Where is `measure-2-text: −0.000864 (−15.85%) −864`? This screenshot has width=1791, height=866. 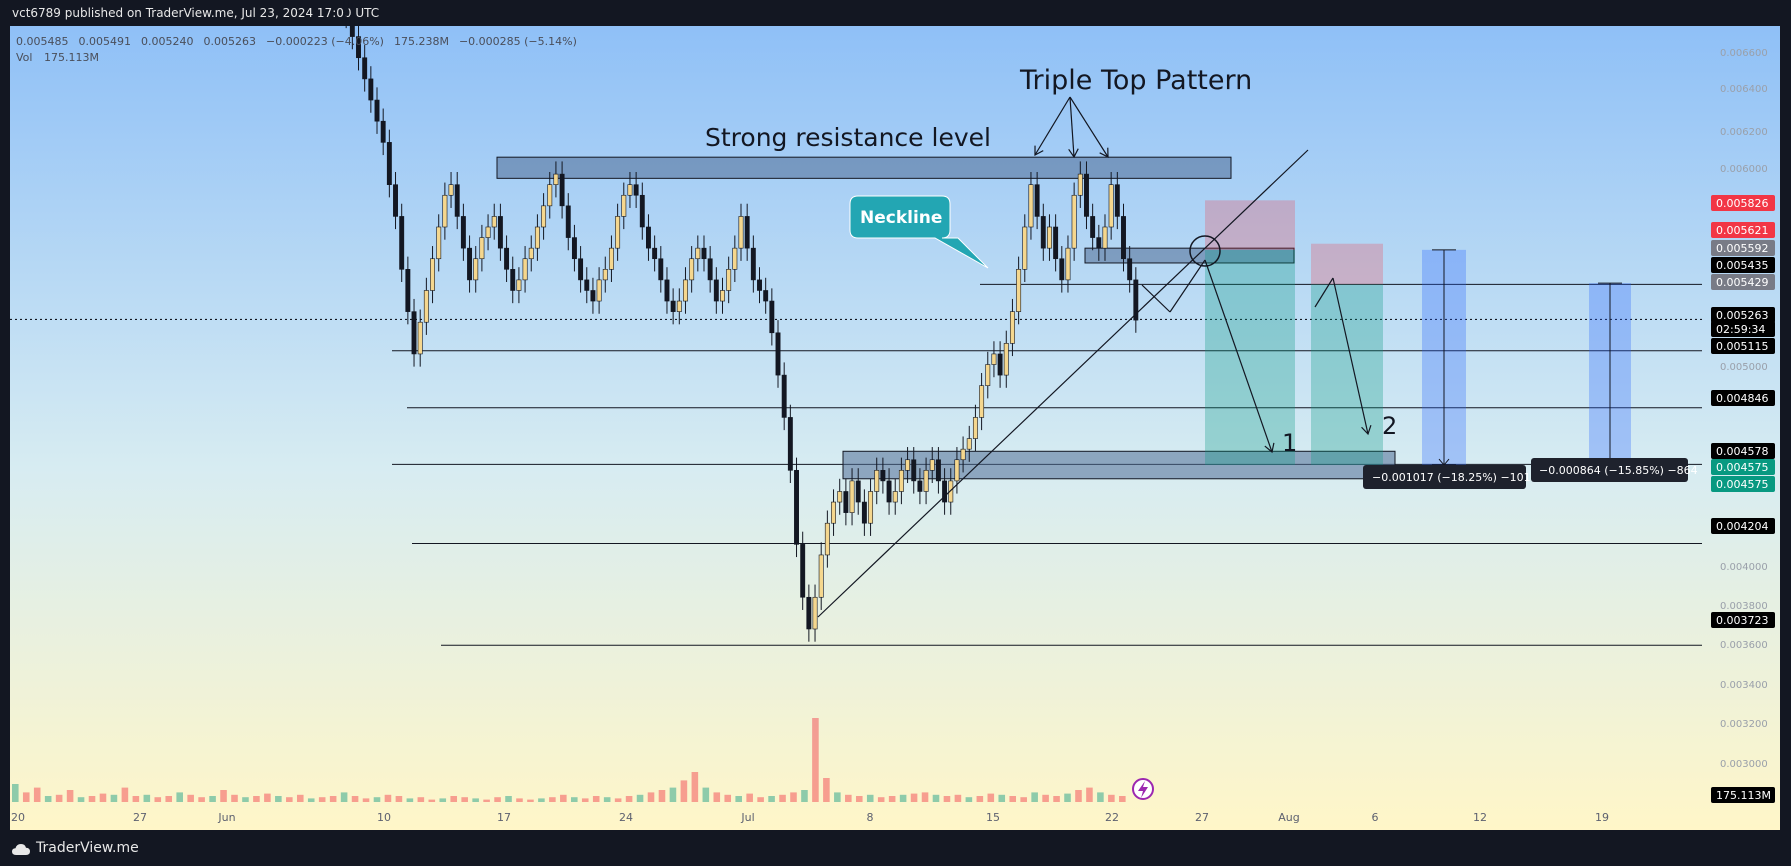 measure-2-text: −0.000864 (−15.85%) −864 is located at coordinates (1618, 470).